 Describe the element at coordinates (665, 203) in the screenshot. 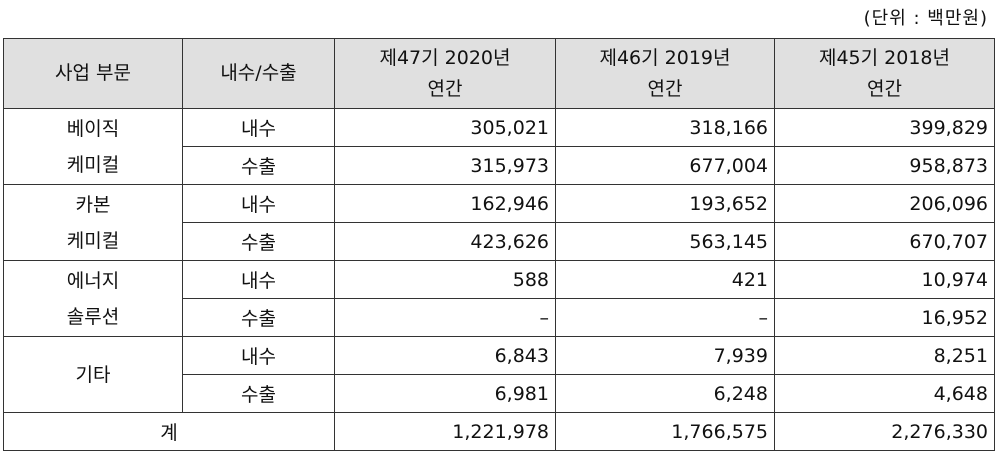

I see `value-cell: 193,652` at that location.